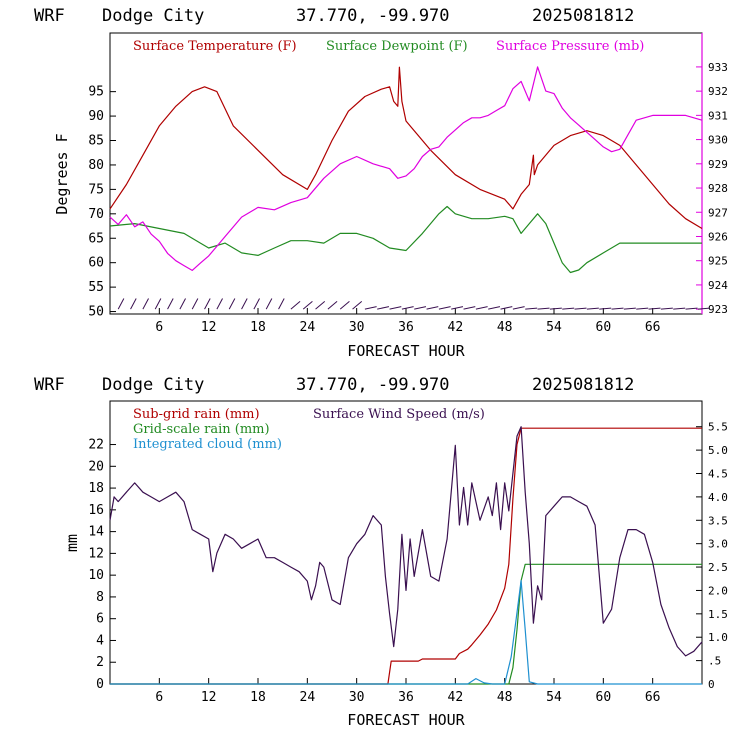  Describe the element at coordinates (653, 327) in the screenshot. I see `x-tick-label: 66` at that location.